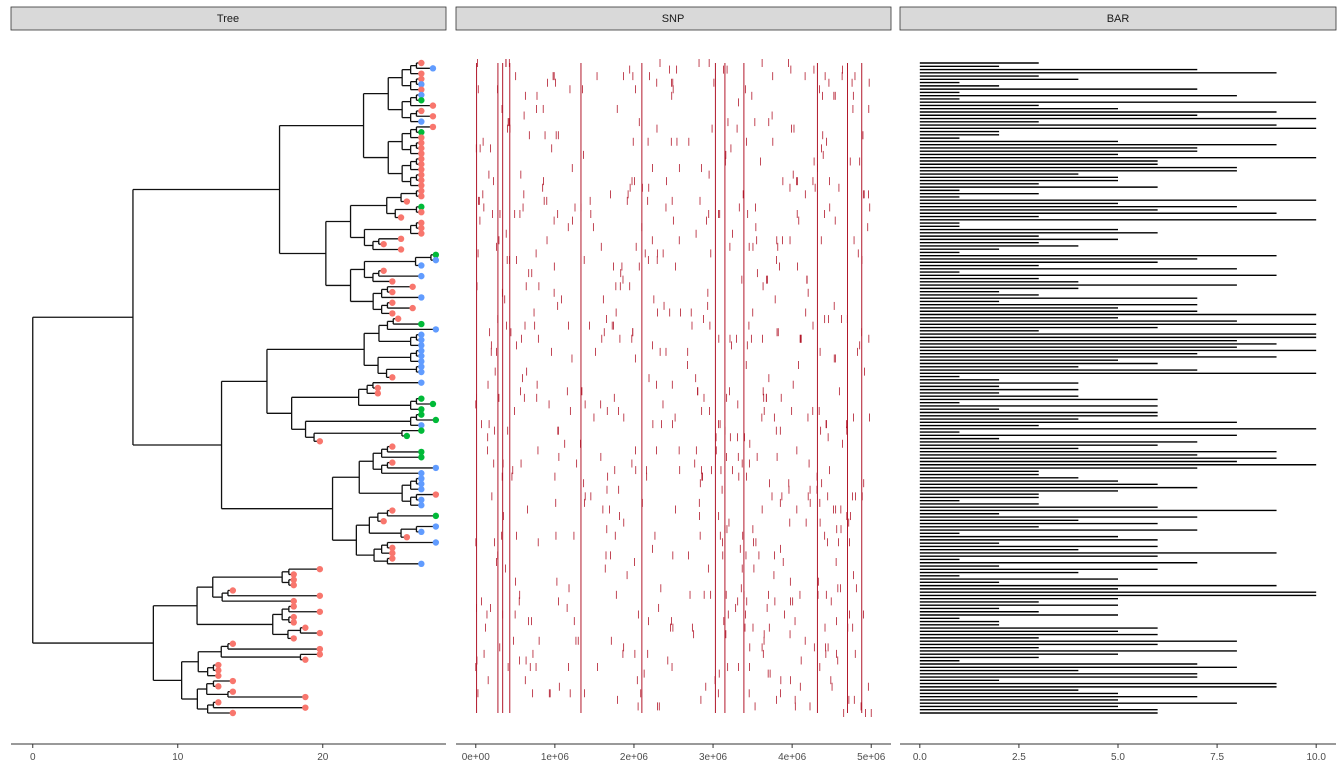 This screenshot has width=1344, height=768. What do you see at coordinates (673, 18) in the screenshot?
I see `strip-snp: SNP` at bounding box center [673, 18].